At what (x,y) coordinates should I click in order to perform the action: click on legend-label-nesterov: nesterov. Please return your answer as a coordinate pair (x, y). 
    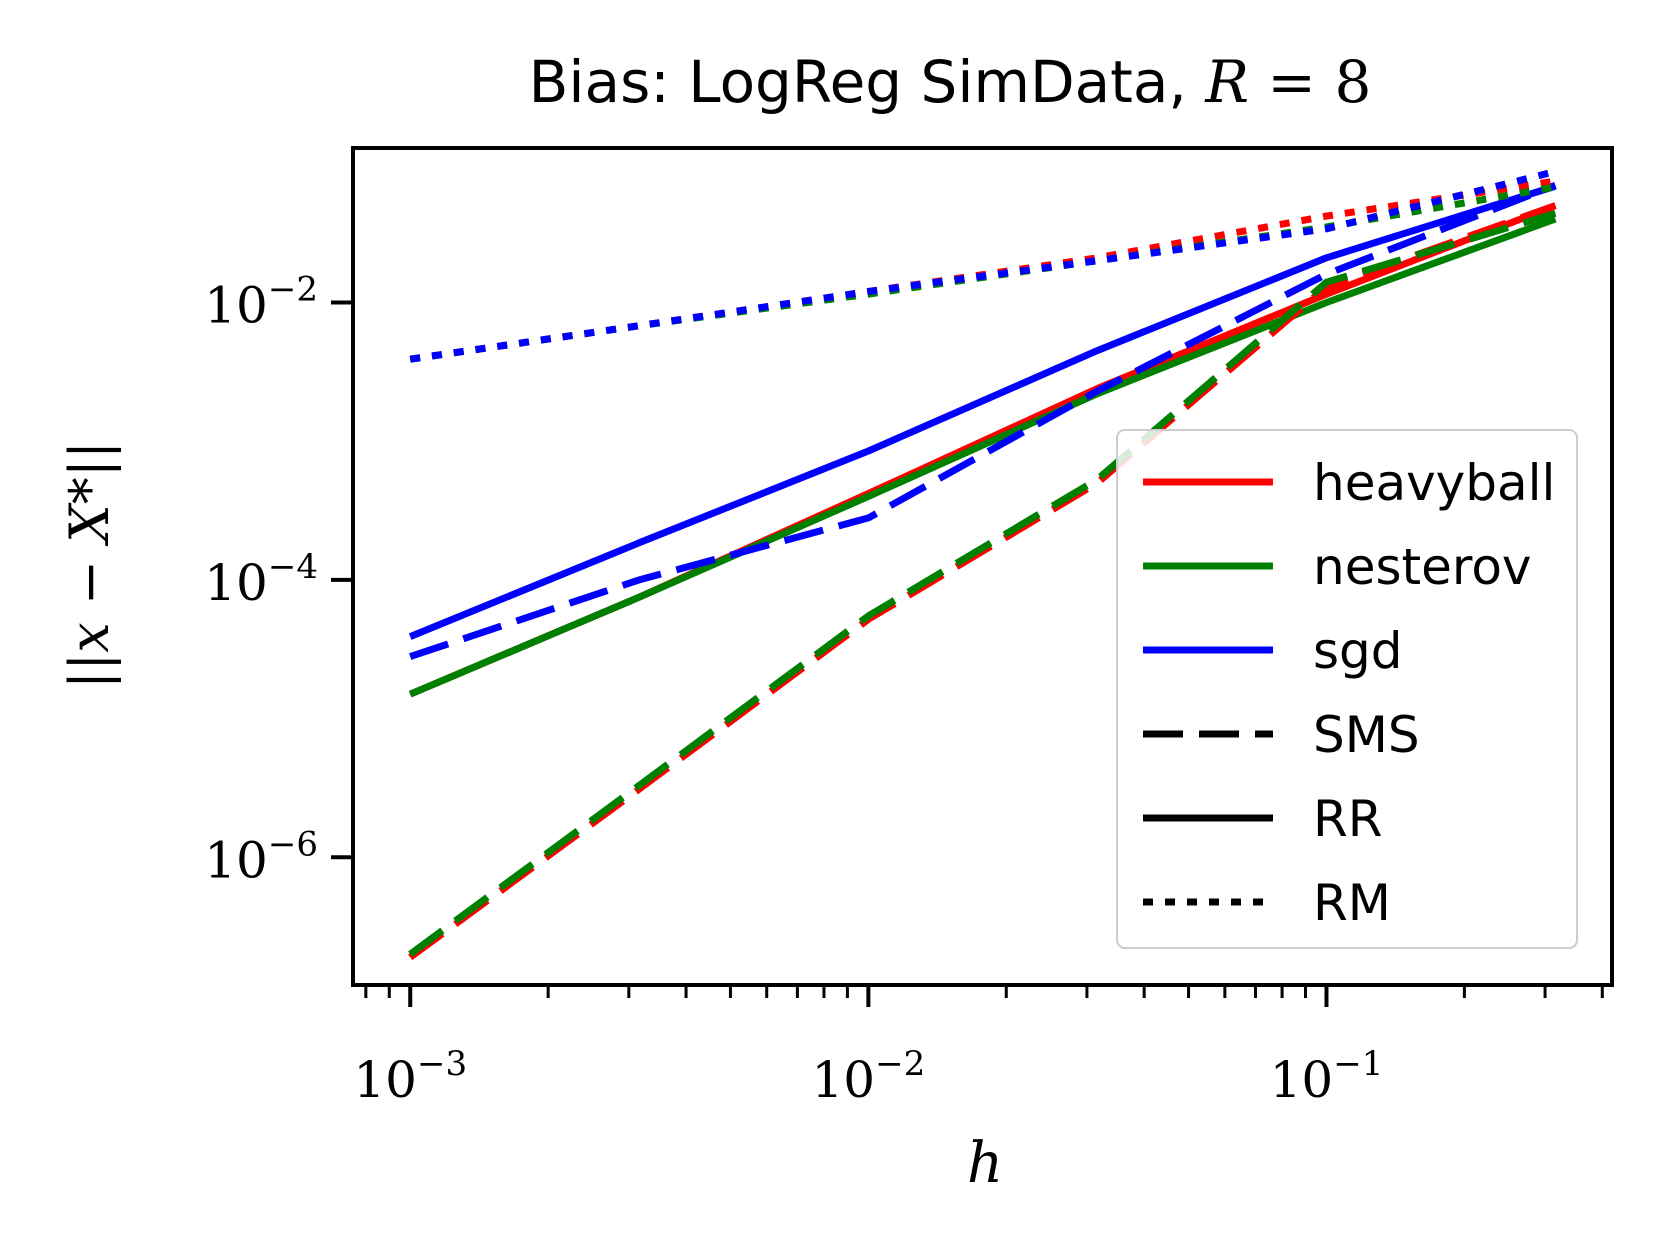
    Looking at the image, I should click on (1422, 567).